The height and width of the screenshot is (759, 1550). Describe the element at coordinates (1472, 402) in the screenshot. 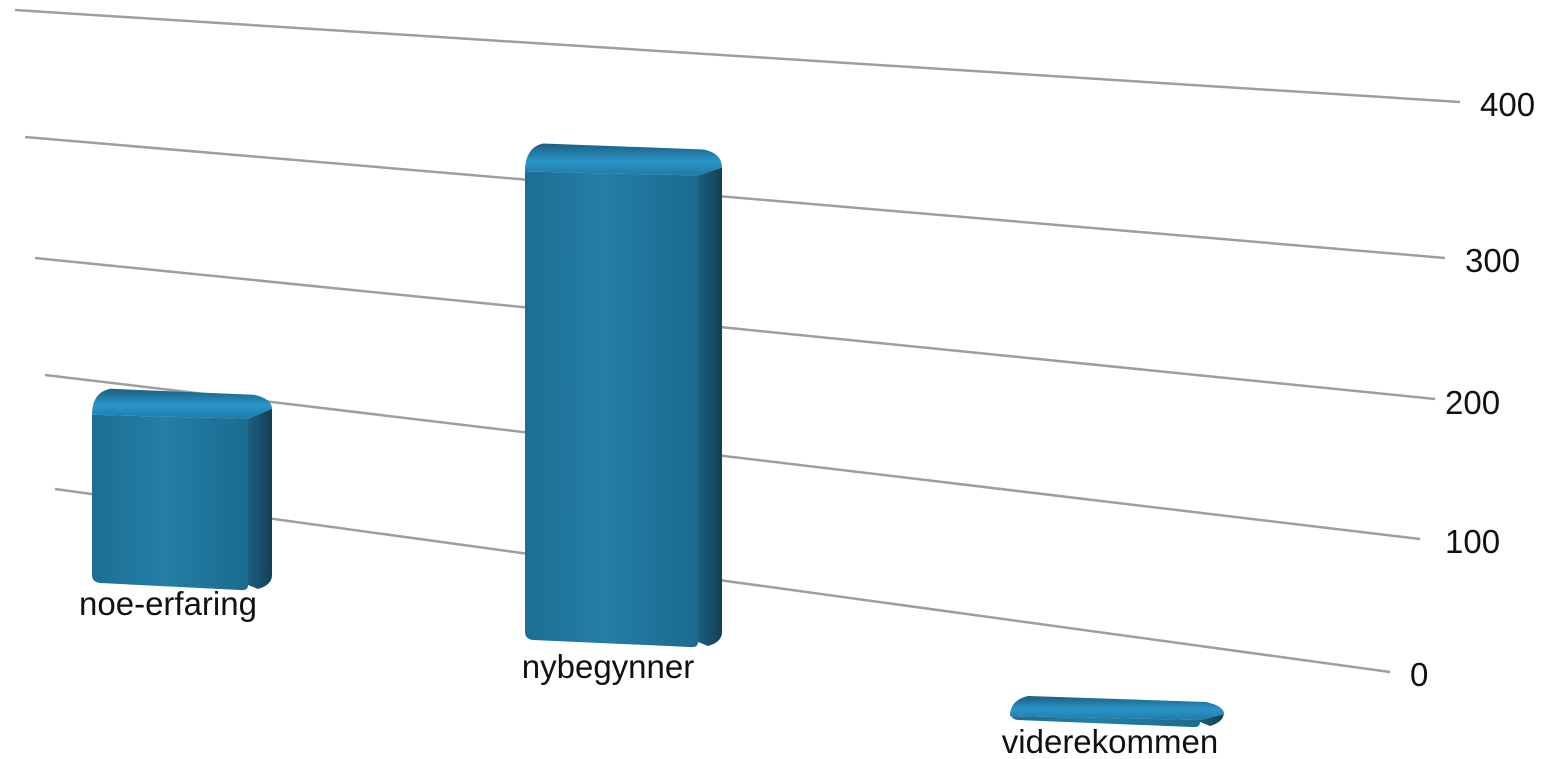

I see `y-tick-label-200: 200` at that location.